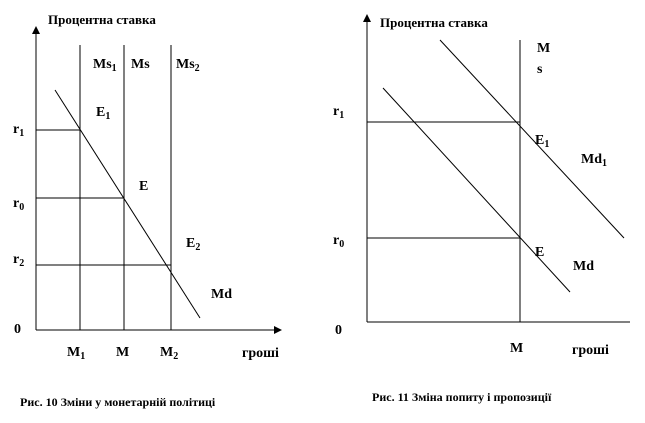 Image resolution: width=645 pixels, height=423 pixels. I want to click on fig2-y-axis-title: Процентна ставка, so click(434, 22).